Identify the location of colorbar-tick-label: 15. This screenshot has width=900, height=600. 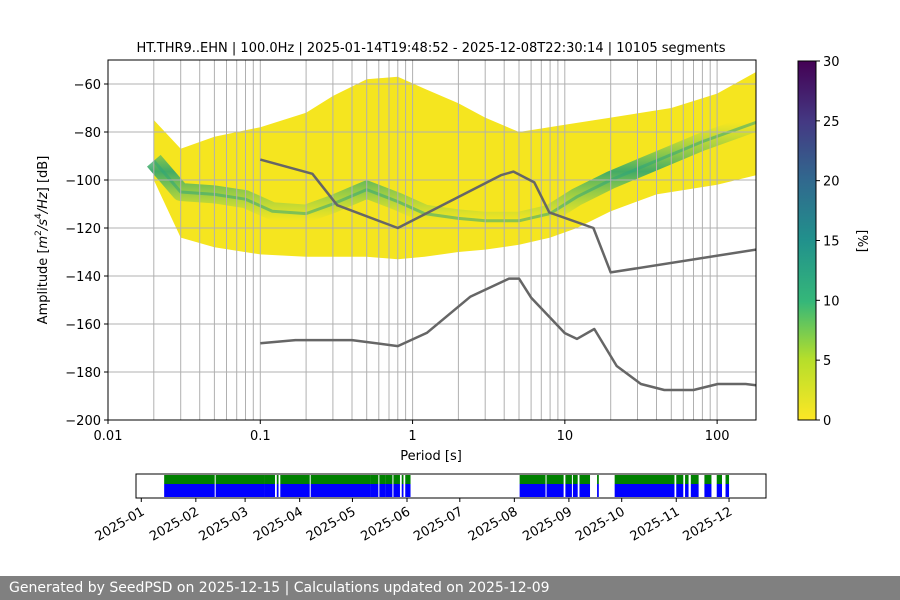
(831, 242).